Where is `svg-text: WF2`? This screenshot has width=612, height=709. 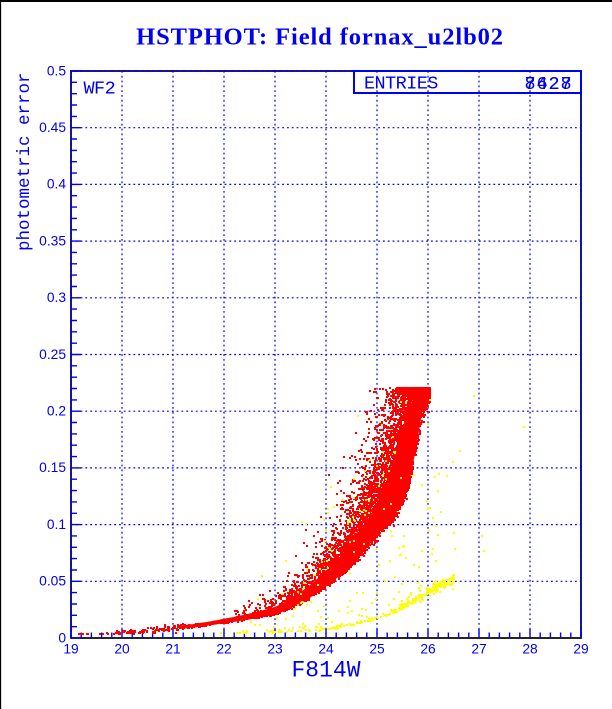 svg-text: WF2 is located at coordinates (100, 89).